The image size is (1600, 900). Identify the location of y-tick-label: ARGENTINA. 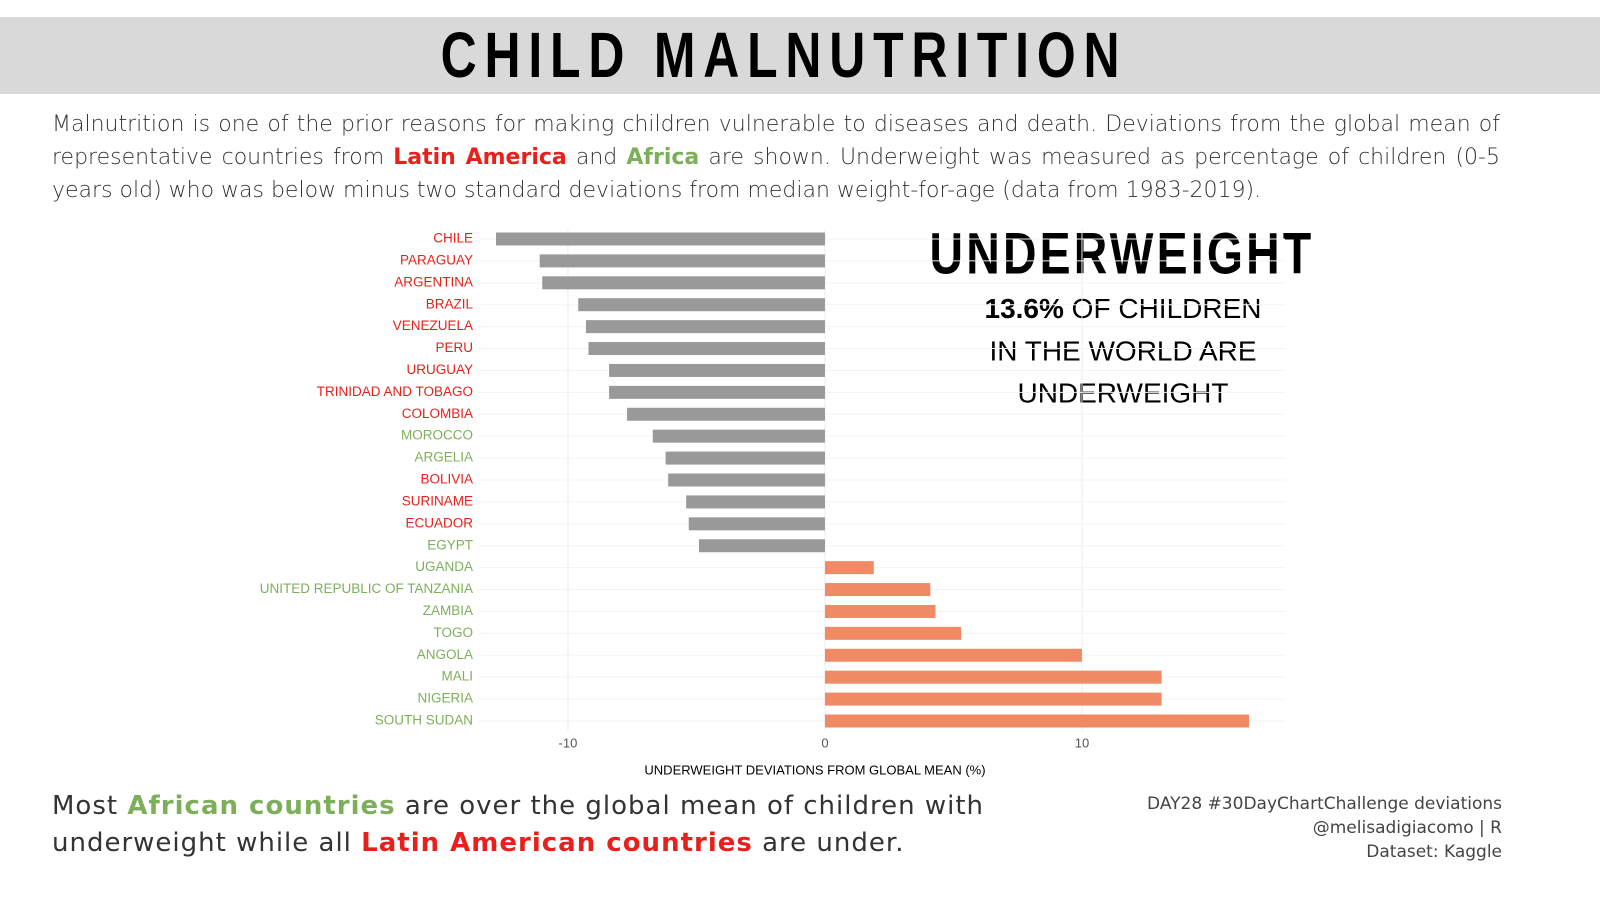
(433, 281).